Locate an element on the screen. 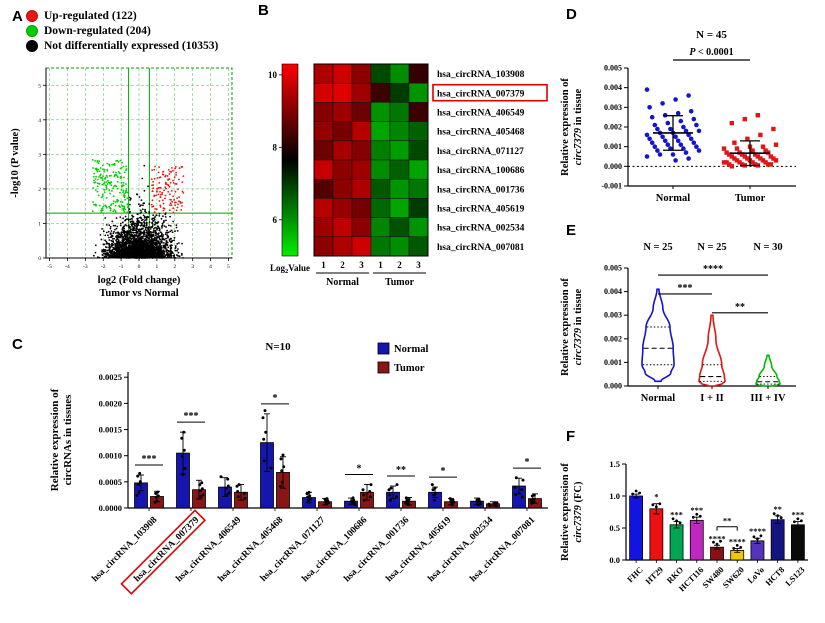 The width and height of the screenshot is (825, 623). svg-text: 0.0025 is located at coordinates (110, 377).